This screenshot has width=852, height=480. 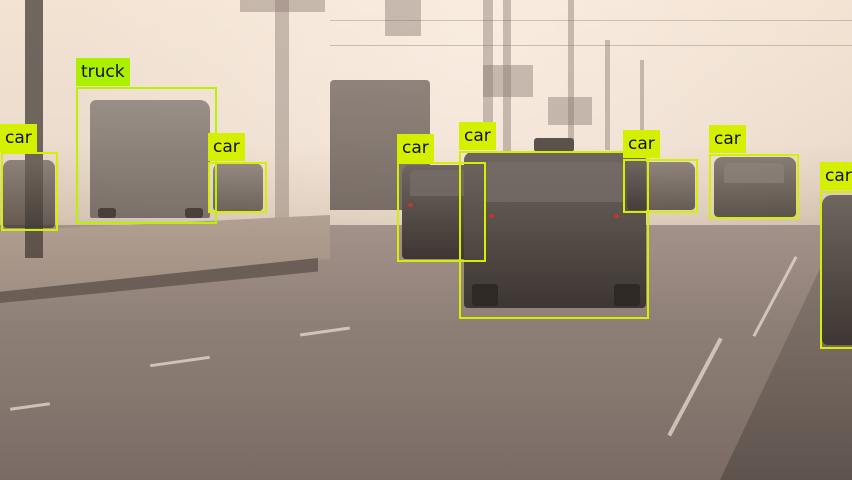 I want to click on road-sign, so click(x=570, y=111).